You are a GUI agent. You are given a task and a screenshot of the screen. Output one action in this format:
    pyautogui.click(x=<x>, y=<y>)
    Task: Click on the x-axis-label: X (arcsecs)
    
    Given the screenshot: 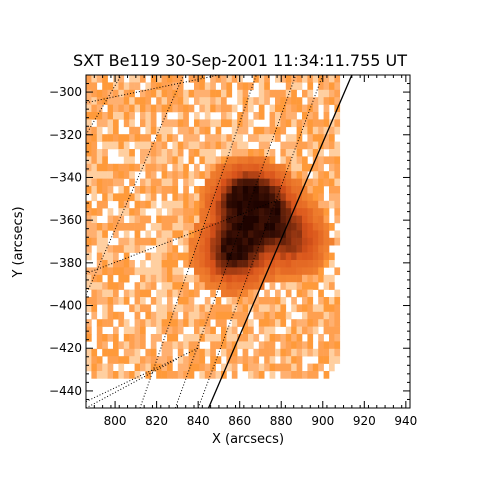 What is the action you would take?
    pyautogui.click(x=248, y=439)
    